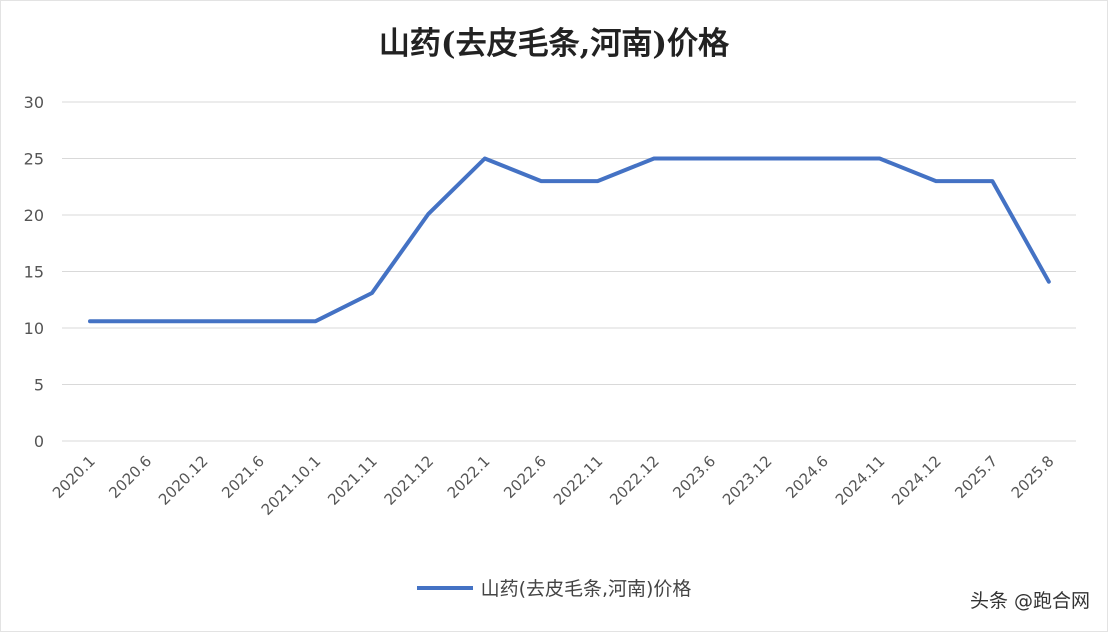 This screenshot has height=632, width=1108. I want to click on legend: 山药(去皮毛条,河南)价格, so click(554, 587).